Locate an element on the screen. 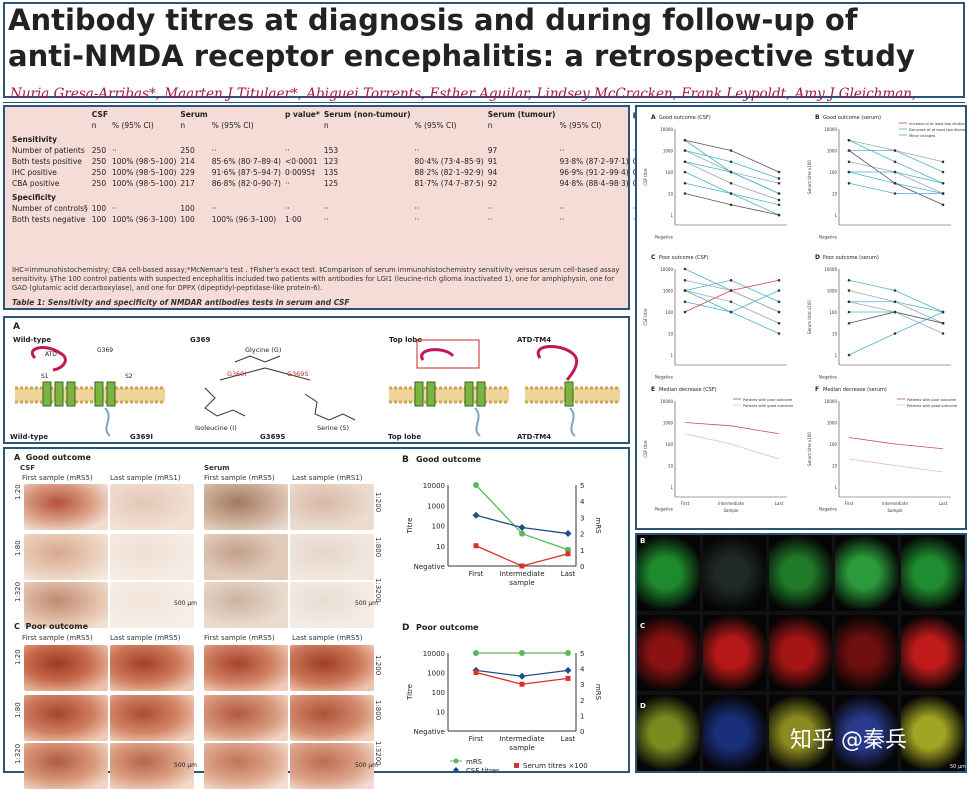  row-label-poor-csf-1: 1:20 is located at coordinates (18, 657).